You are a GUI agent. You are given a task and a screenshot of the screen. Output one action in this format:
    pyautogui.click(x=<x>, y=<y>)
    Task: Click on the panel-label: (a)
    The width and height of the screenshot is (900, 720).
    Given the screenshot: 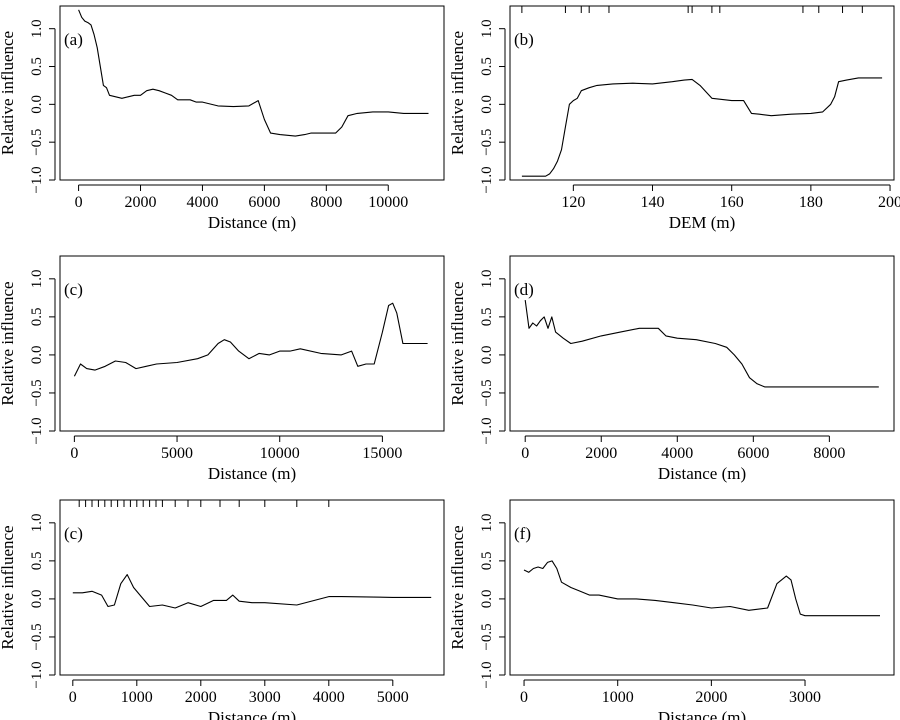 What is the action you would take?
    pyautogui.click(x=73, y=39)
    